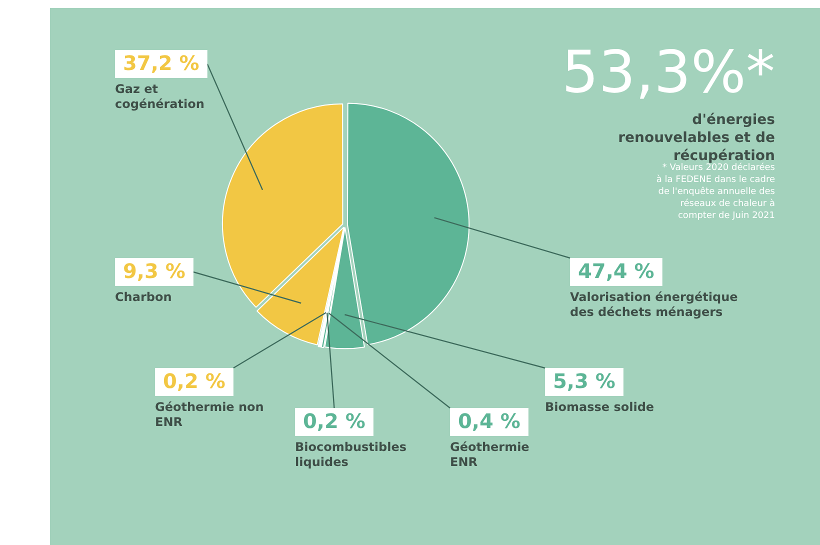  I want to click on slice-label: Charbon, so click(143, 297).